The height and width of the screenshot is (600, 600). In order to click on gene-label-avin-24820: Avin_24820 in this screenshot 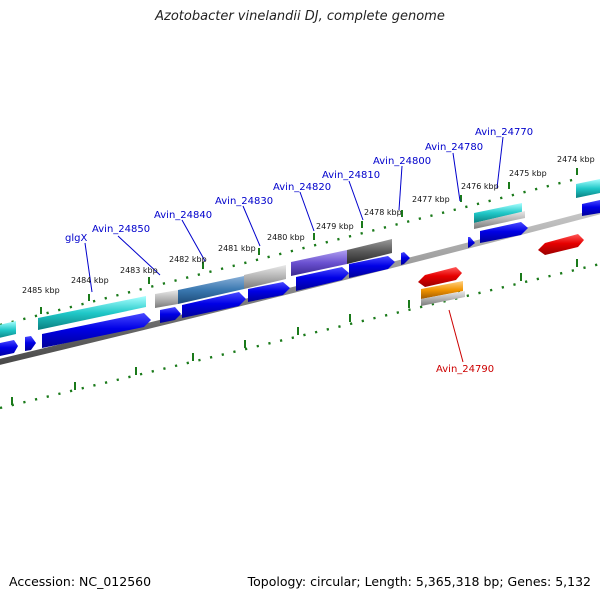, I will do `click(302, 187)`.